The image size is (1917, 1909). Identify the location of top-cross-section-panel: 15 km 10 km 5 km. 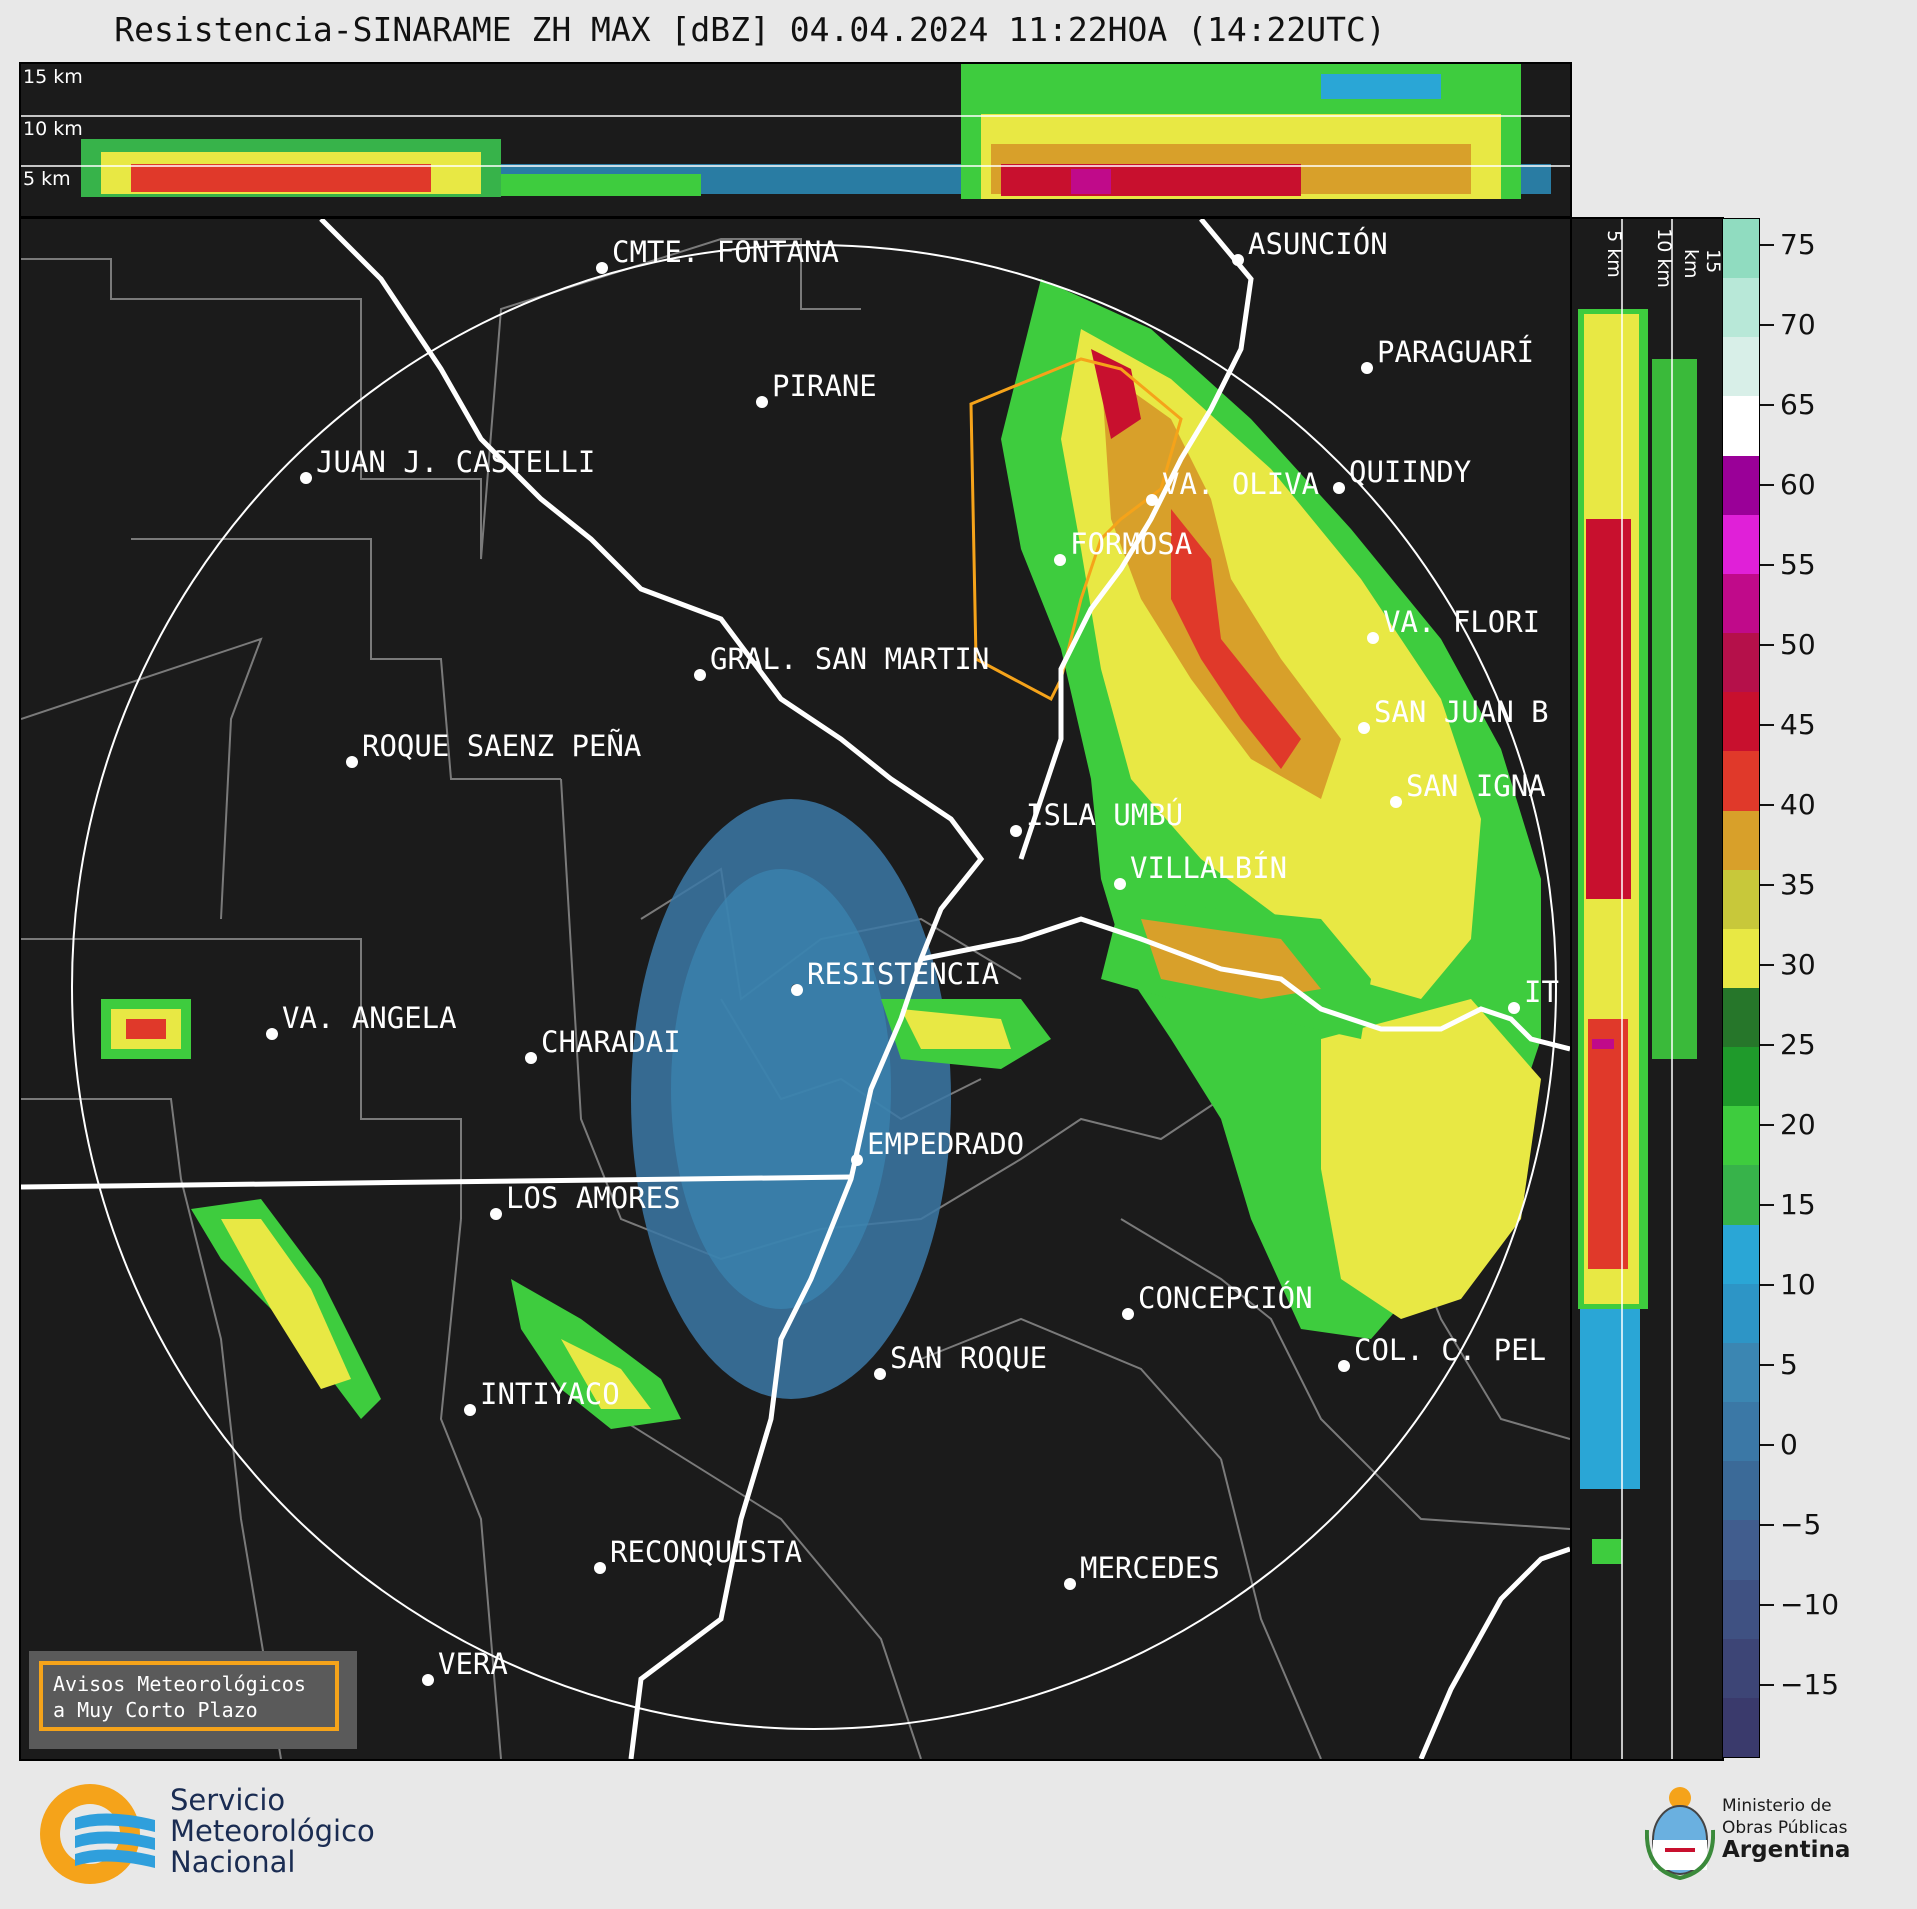
(795, 140).